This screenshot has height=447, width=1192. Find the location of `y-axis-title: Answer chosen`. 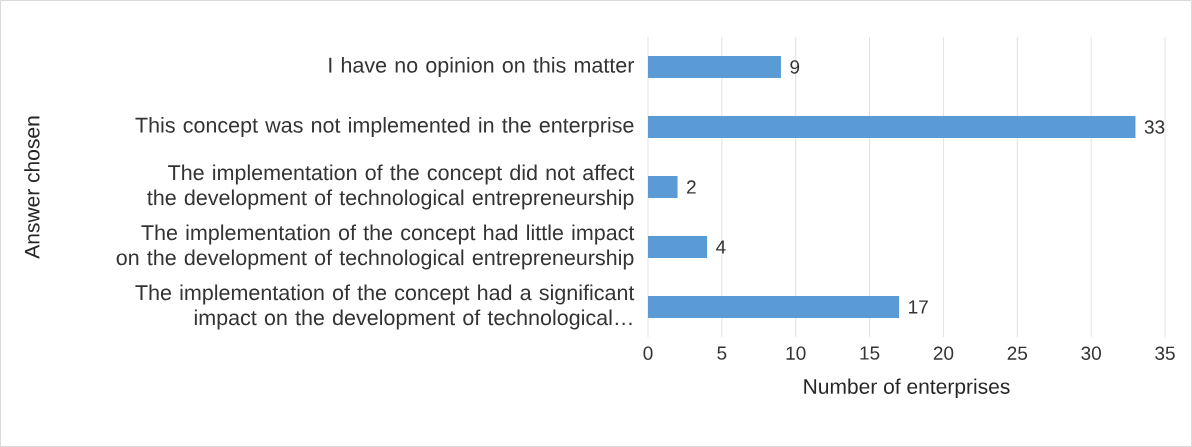

y-axis-title: Answer chosen is located at coordinates (32, 187).